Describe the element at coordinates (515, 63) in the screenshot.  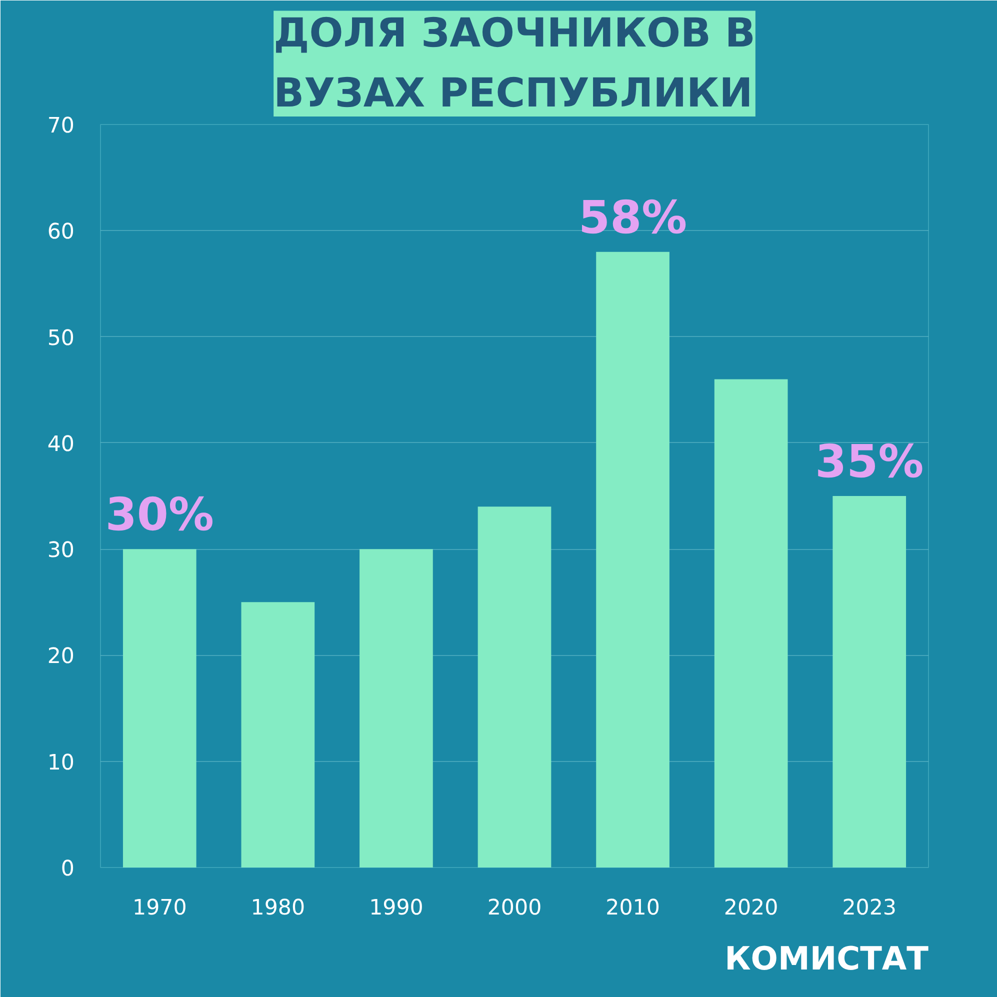
I see `chart-title: ДОЛЯ ЗАОЧНИКОВ В ВУЗАХ РЕСПУБЛИКИ` at that location.